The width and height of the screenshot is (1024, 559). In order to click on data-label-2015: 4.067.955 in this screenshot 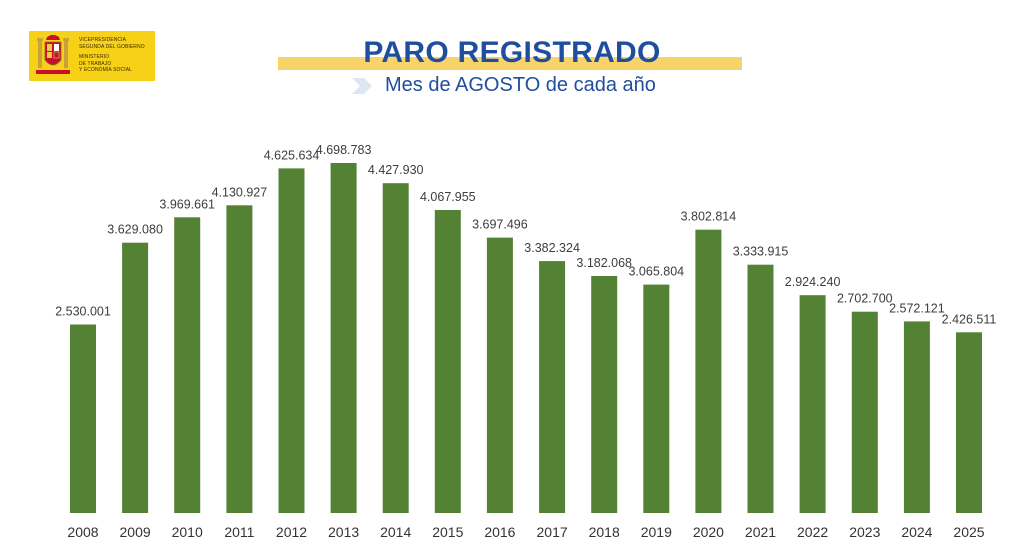, I will do `click(448, 197)`.